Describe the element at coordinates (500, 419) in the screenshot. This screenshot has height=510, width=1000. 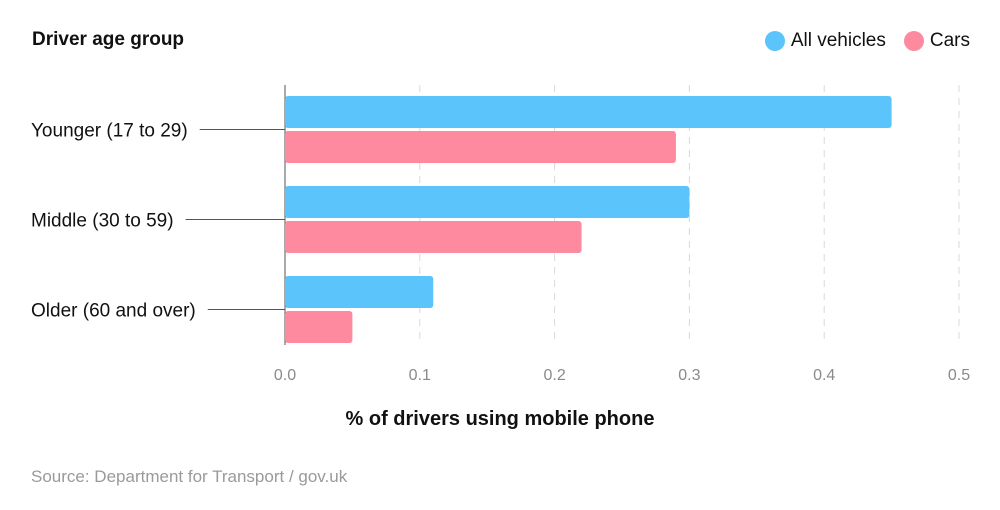
I see `x-axis-title: % of drivers using mobile phone` at that location.